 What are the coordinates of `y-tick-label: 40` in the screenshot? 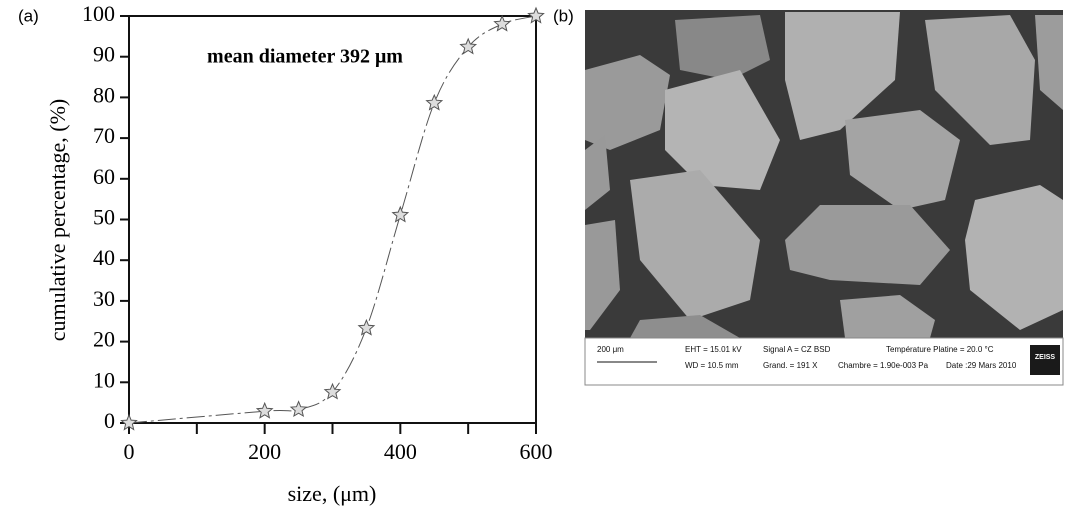 It's located at (104, 257).